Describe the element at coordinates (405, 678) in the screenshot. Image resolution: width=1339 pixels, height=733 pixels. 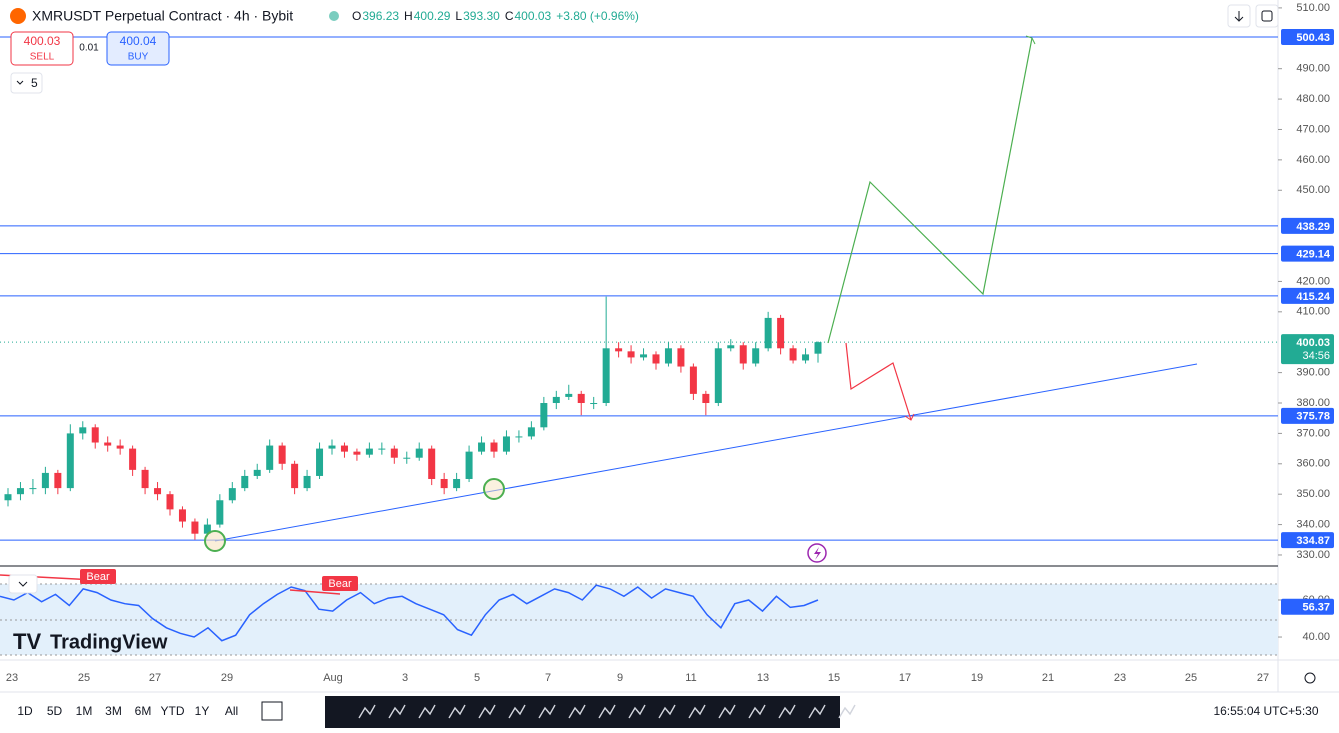
I see `time-label: 3` at that location.